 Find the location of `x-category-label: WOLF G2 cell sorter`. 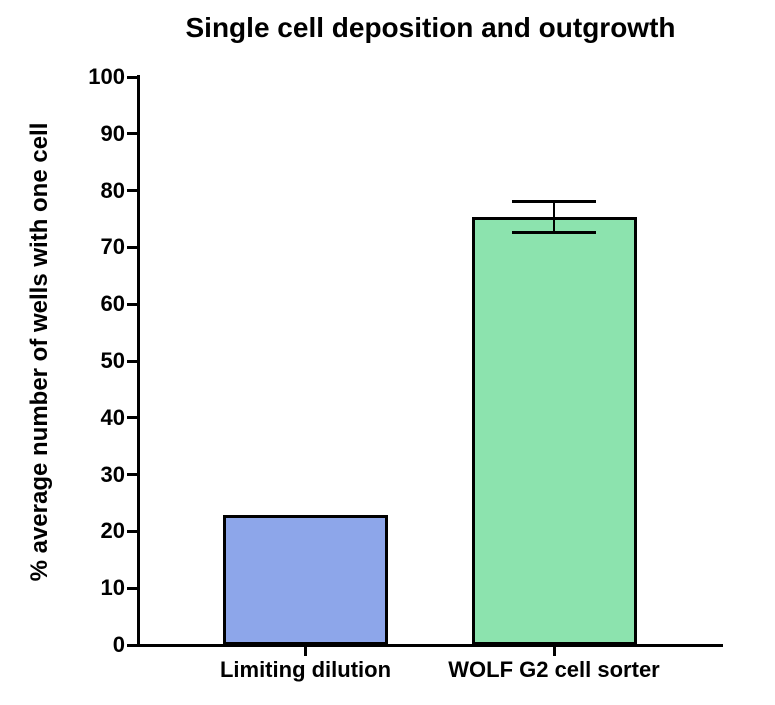

x-category-label: WOLF G2 cell sorter is located at coordinates (554, 669).